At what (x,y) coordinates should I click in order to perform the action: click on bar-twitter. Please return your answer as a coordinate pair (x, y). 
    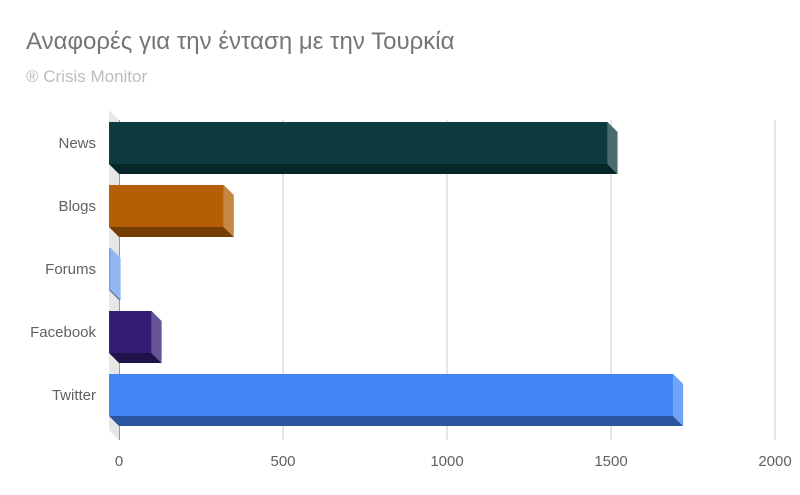
    Looking at the image, I should click on (396, 400).